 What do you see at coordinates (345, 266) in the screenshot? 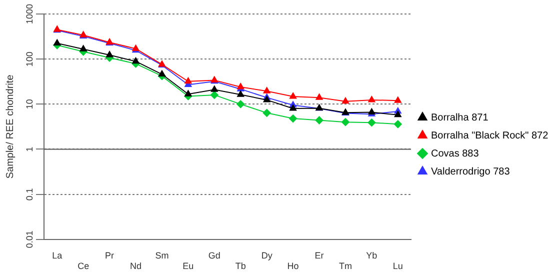
I see `x-tick-label: Tm` at bounding box center [345, 266].